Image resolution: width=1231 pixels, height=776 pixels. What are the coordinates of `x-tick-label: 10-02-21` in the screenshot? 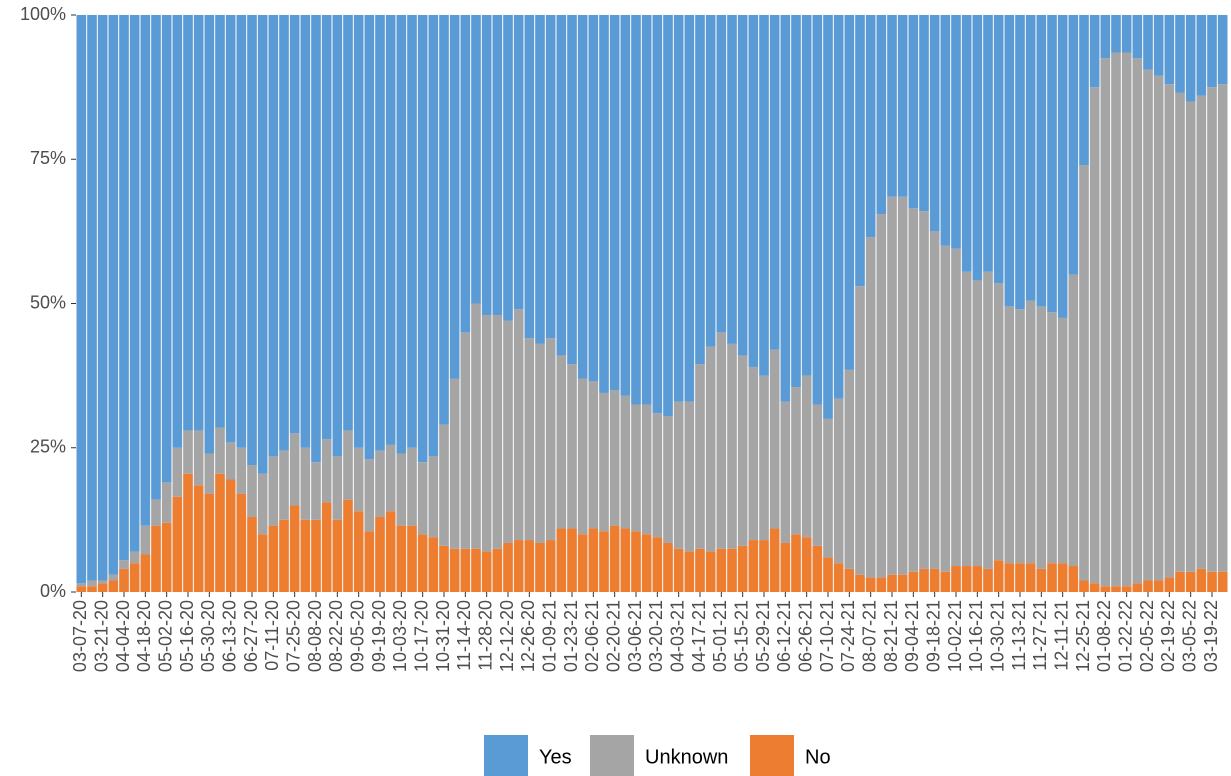 It's located at (955, 636).